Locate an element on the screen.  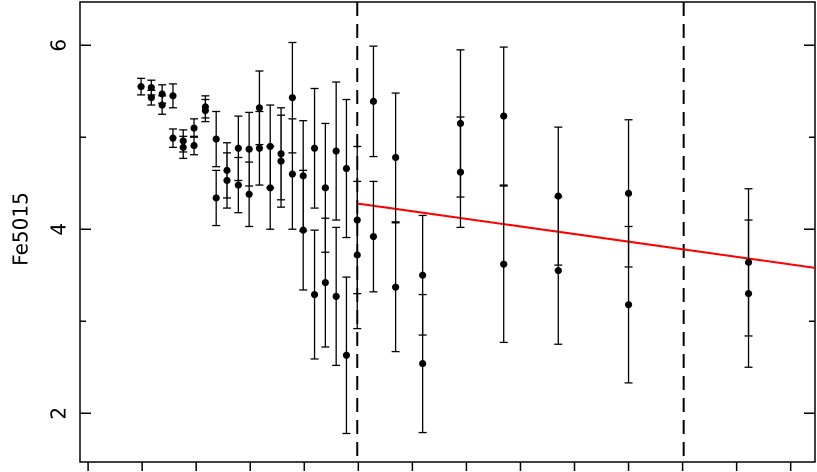
y-tick-label: 4 is located at coordinates (59, 229).